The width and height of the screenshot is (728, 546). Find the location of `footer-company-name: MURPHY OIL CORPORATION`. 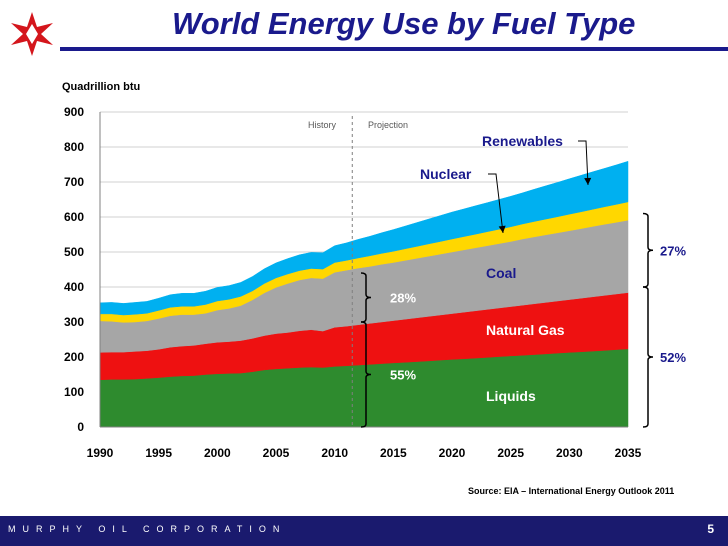

footer-company-name: MURPHY OIL CORPORATION is located at coordinates (147, 529).